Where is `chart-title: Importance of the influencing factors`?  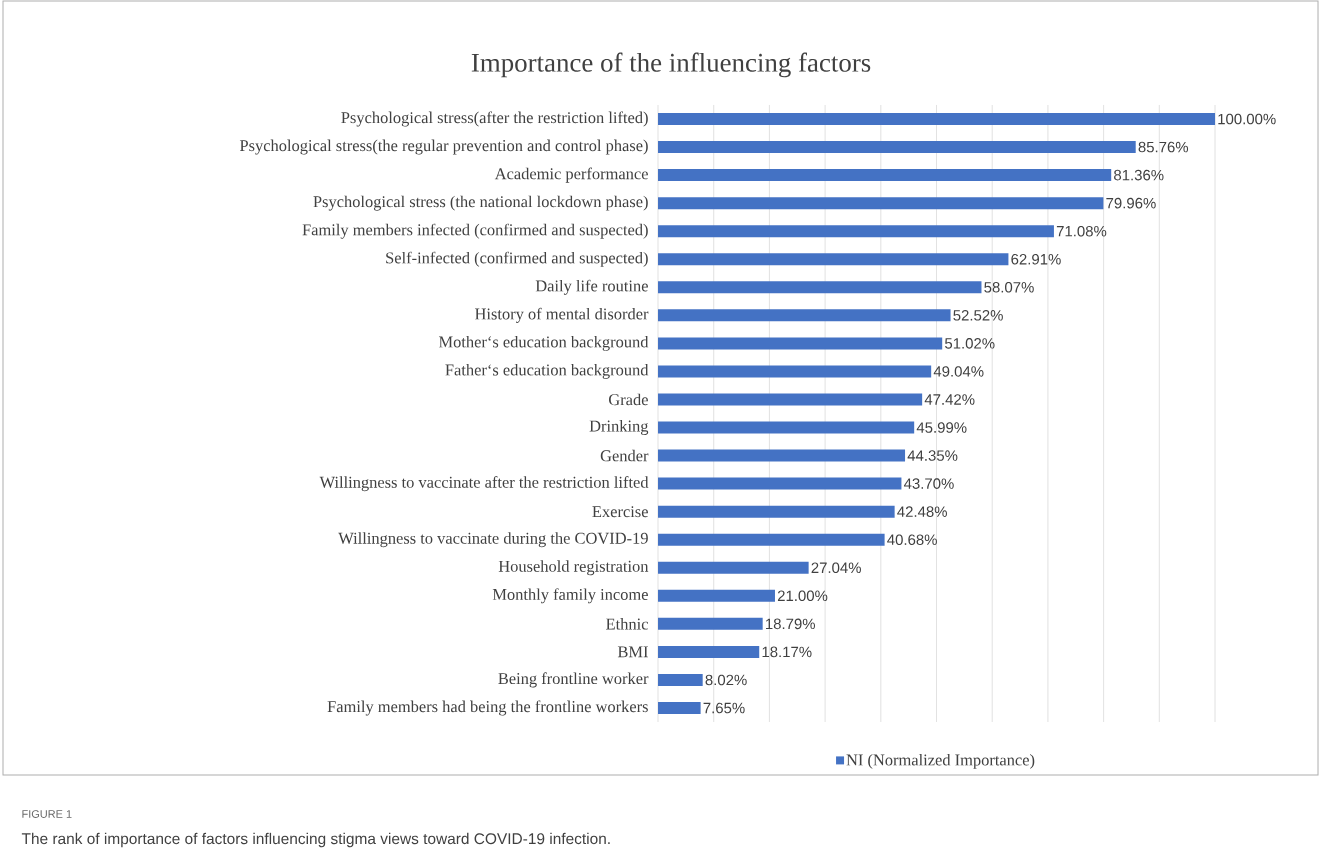
chart-title: Importance of the influencing factors is located at coordinates (671, 65).